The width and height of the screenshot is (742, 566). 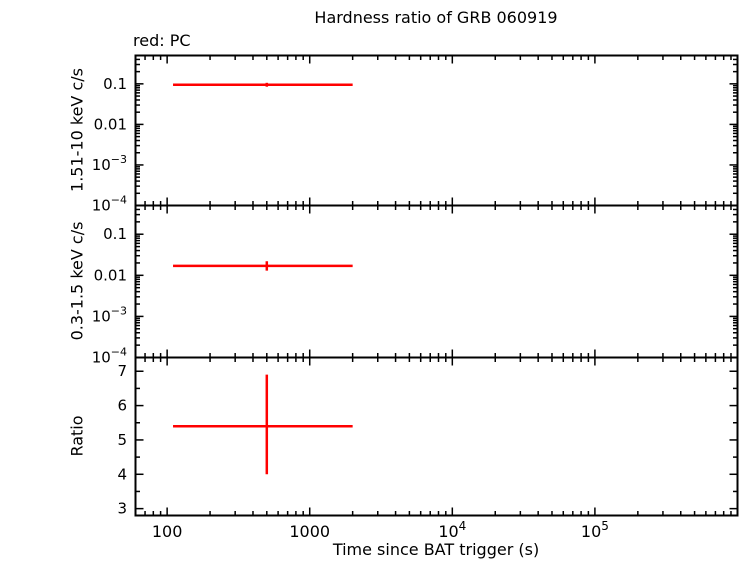 What do you see at coordinates (436, 549) in the screenshot?
I see `x-axis-label: Time since BAT trigger (s)` at bounding box center [436, 549].